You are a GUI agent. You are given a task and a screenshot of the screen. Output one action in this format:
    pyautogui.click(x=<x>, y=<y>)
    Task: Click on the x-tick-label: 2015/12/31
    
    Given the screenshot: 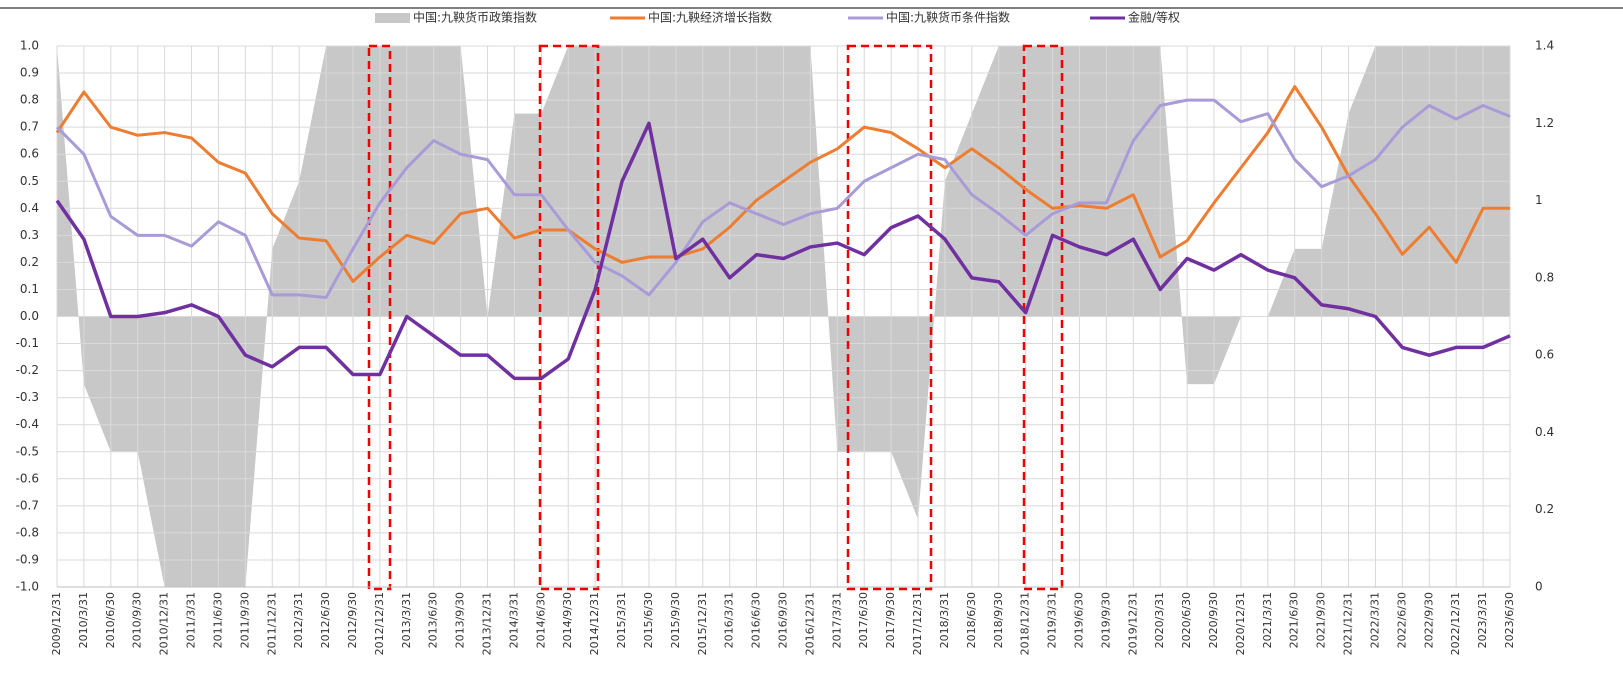 What is the action you would take?
    pyautogui.click(x=702, y=623)
    